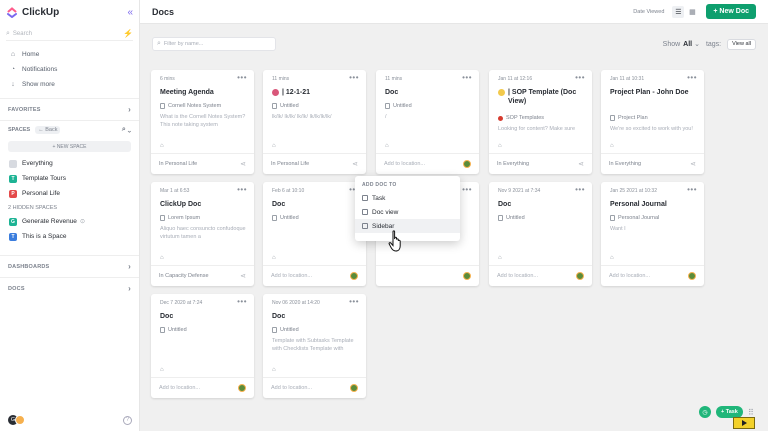  I want to click on show-dropdown: All ⌄, so click(691, 44).